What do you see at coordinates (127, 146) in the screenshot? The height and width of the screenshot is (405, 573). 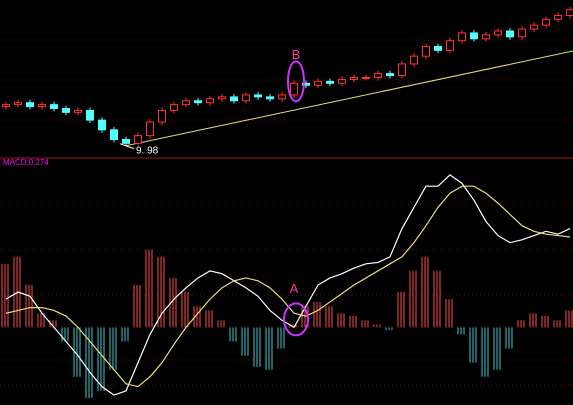 I see `low-pointer` at bounding box center [127, 146].